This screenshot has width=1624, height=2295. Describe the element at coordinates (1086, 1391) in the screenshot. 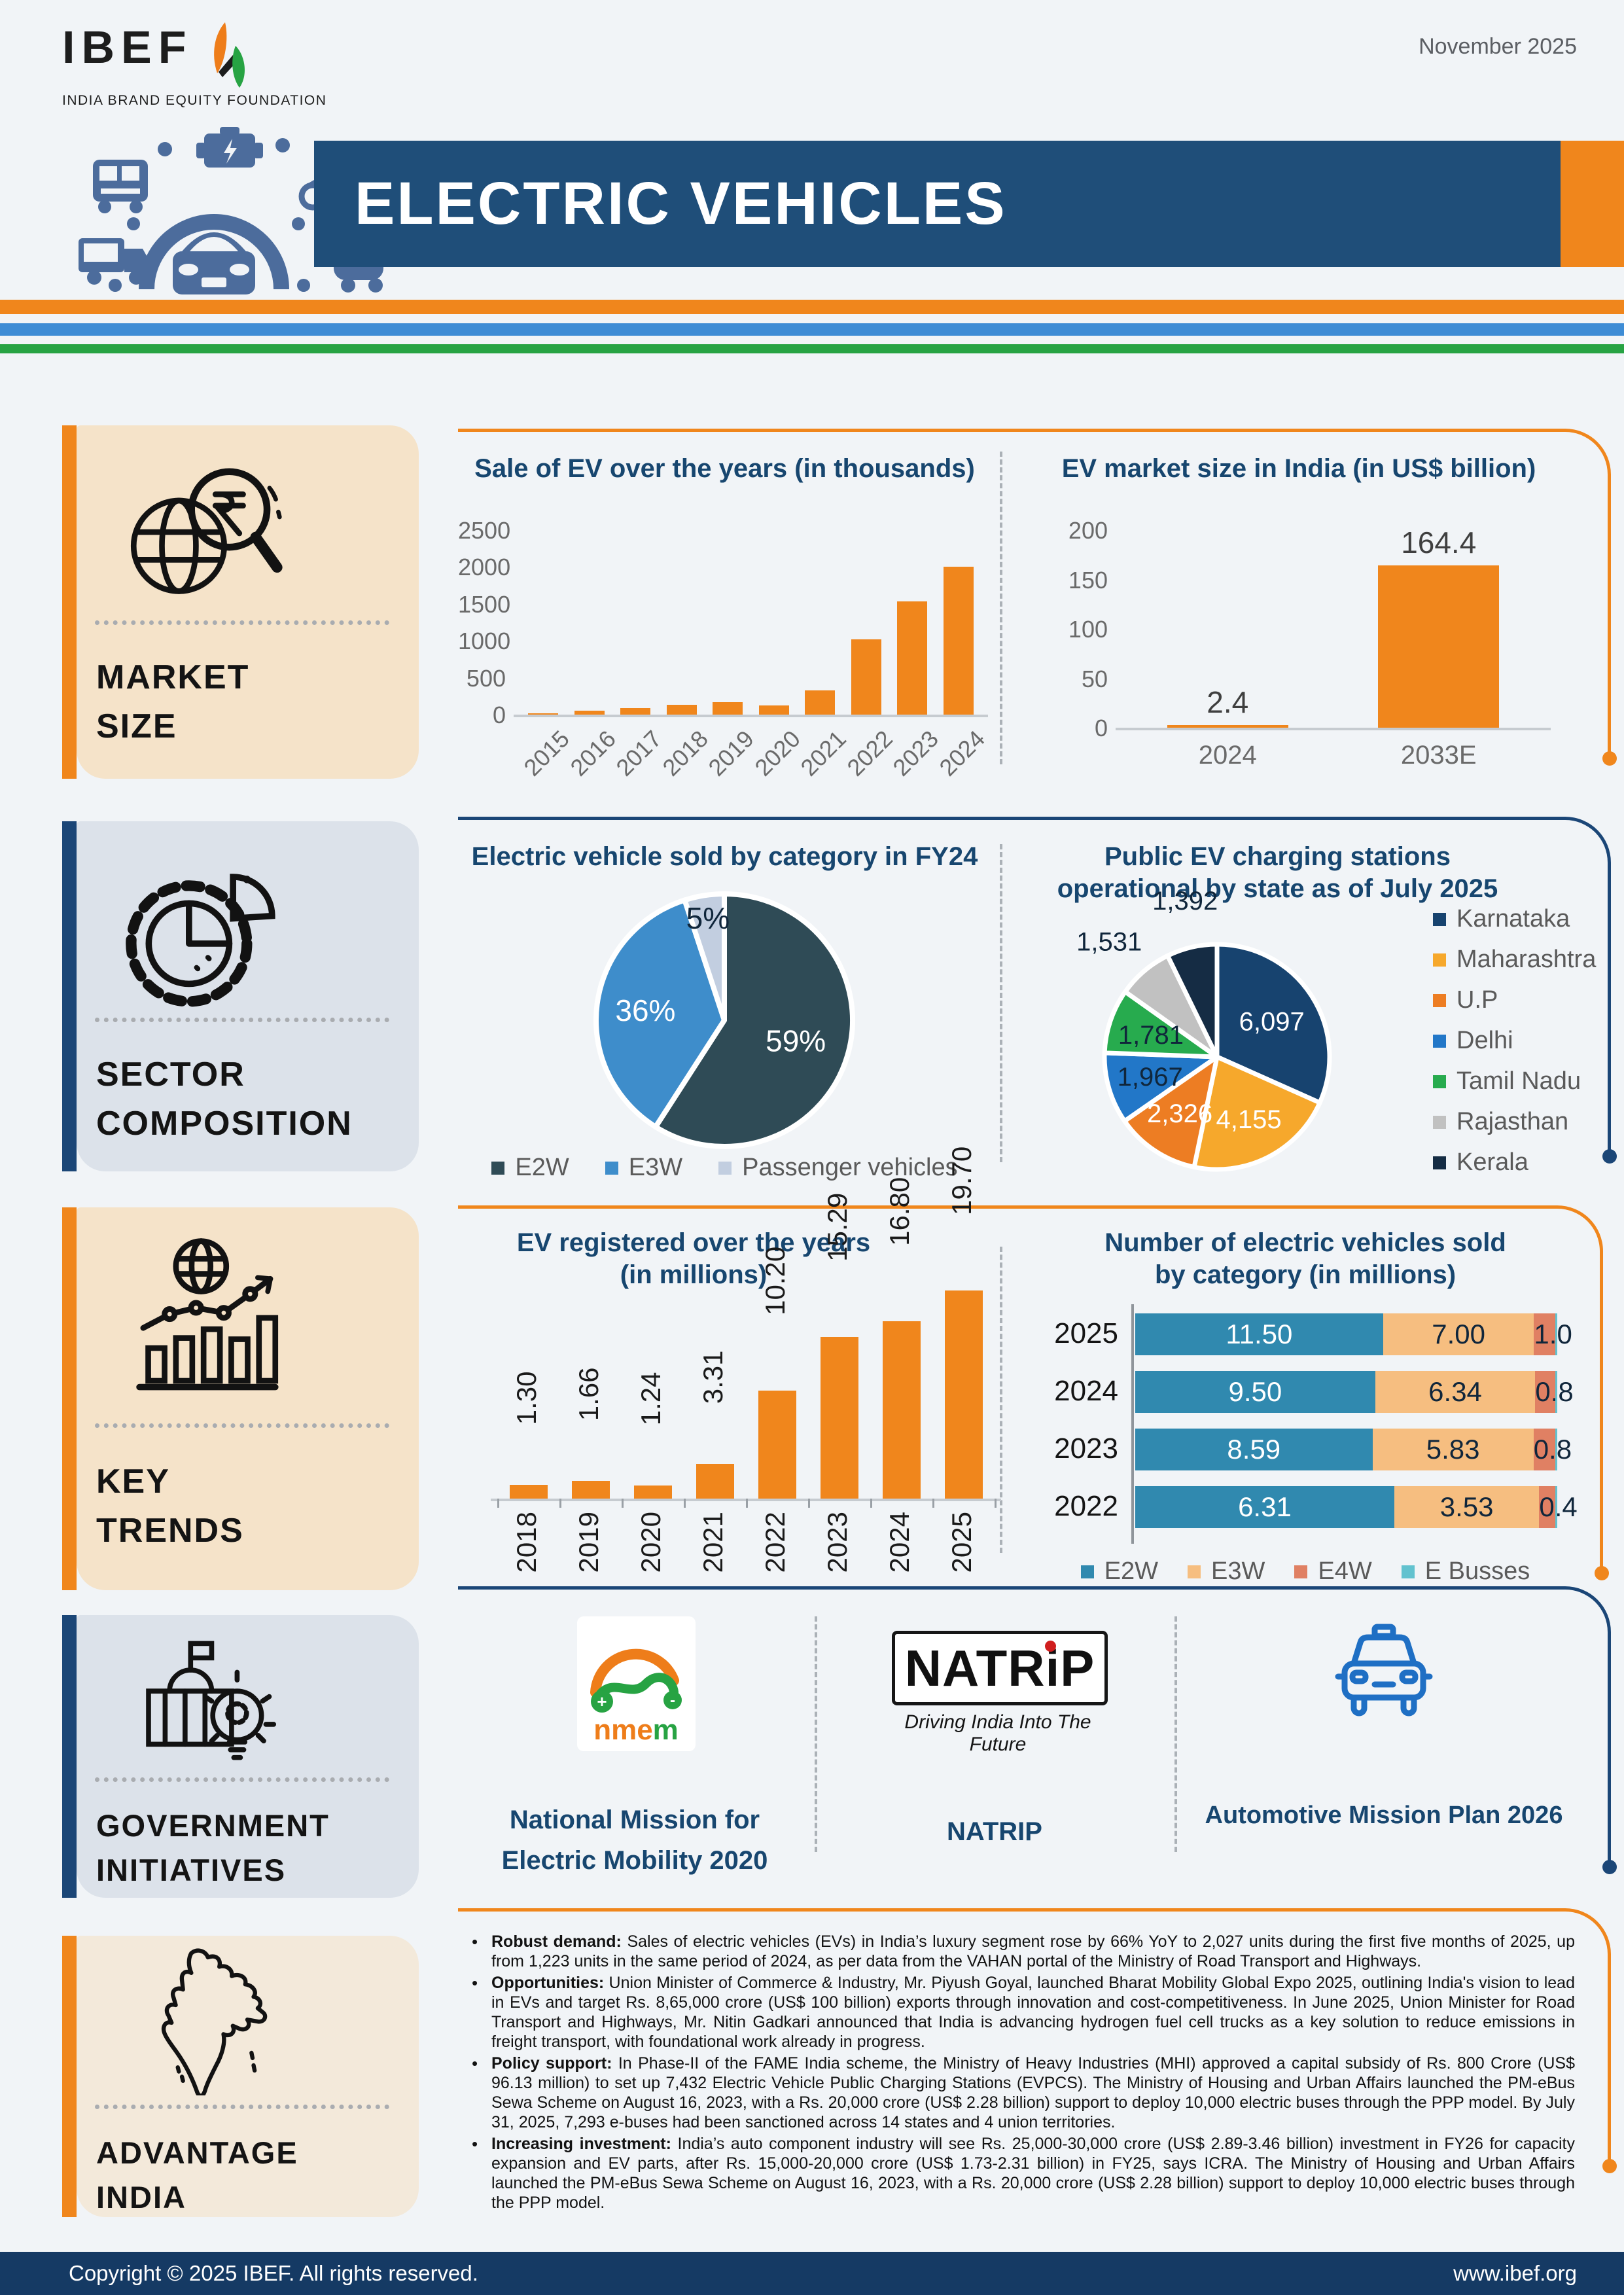

I see `srow-lab: 2024` at that location.